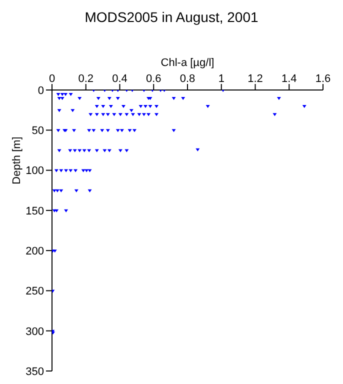 This screenshot has width=343, height=384. Describe the element at coordinates (188, 79) in the screenshot. I see `x-tick-label: 0.8` at that location.